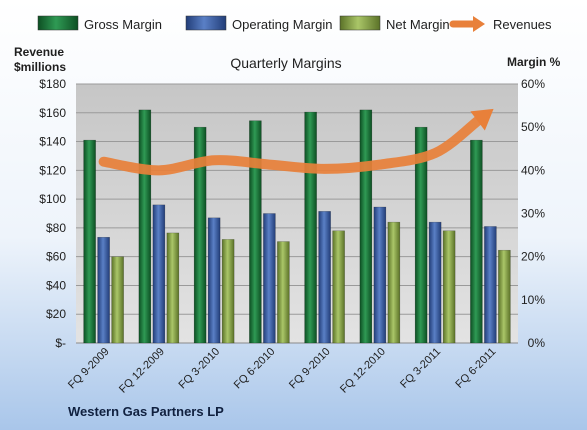 Image resolution: width=587 pixels, height=430 pixels. I want to click on right-tick-label: 50%, so click(533, 127).